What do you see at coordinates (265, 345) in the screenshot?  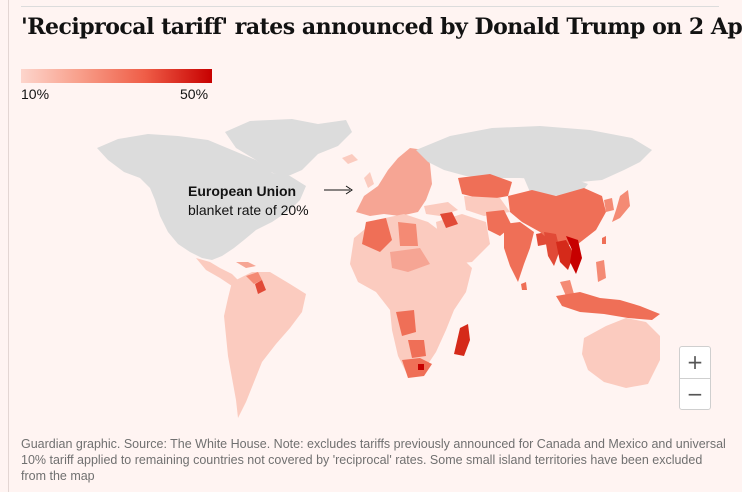 I see `south-america` at bounding box center [265, 345].